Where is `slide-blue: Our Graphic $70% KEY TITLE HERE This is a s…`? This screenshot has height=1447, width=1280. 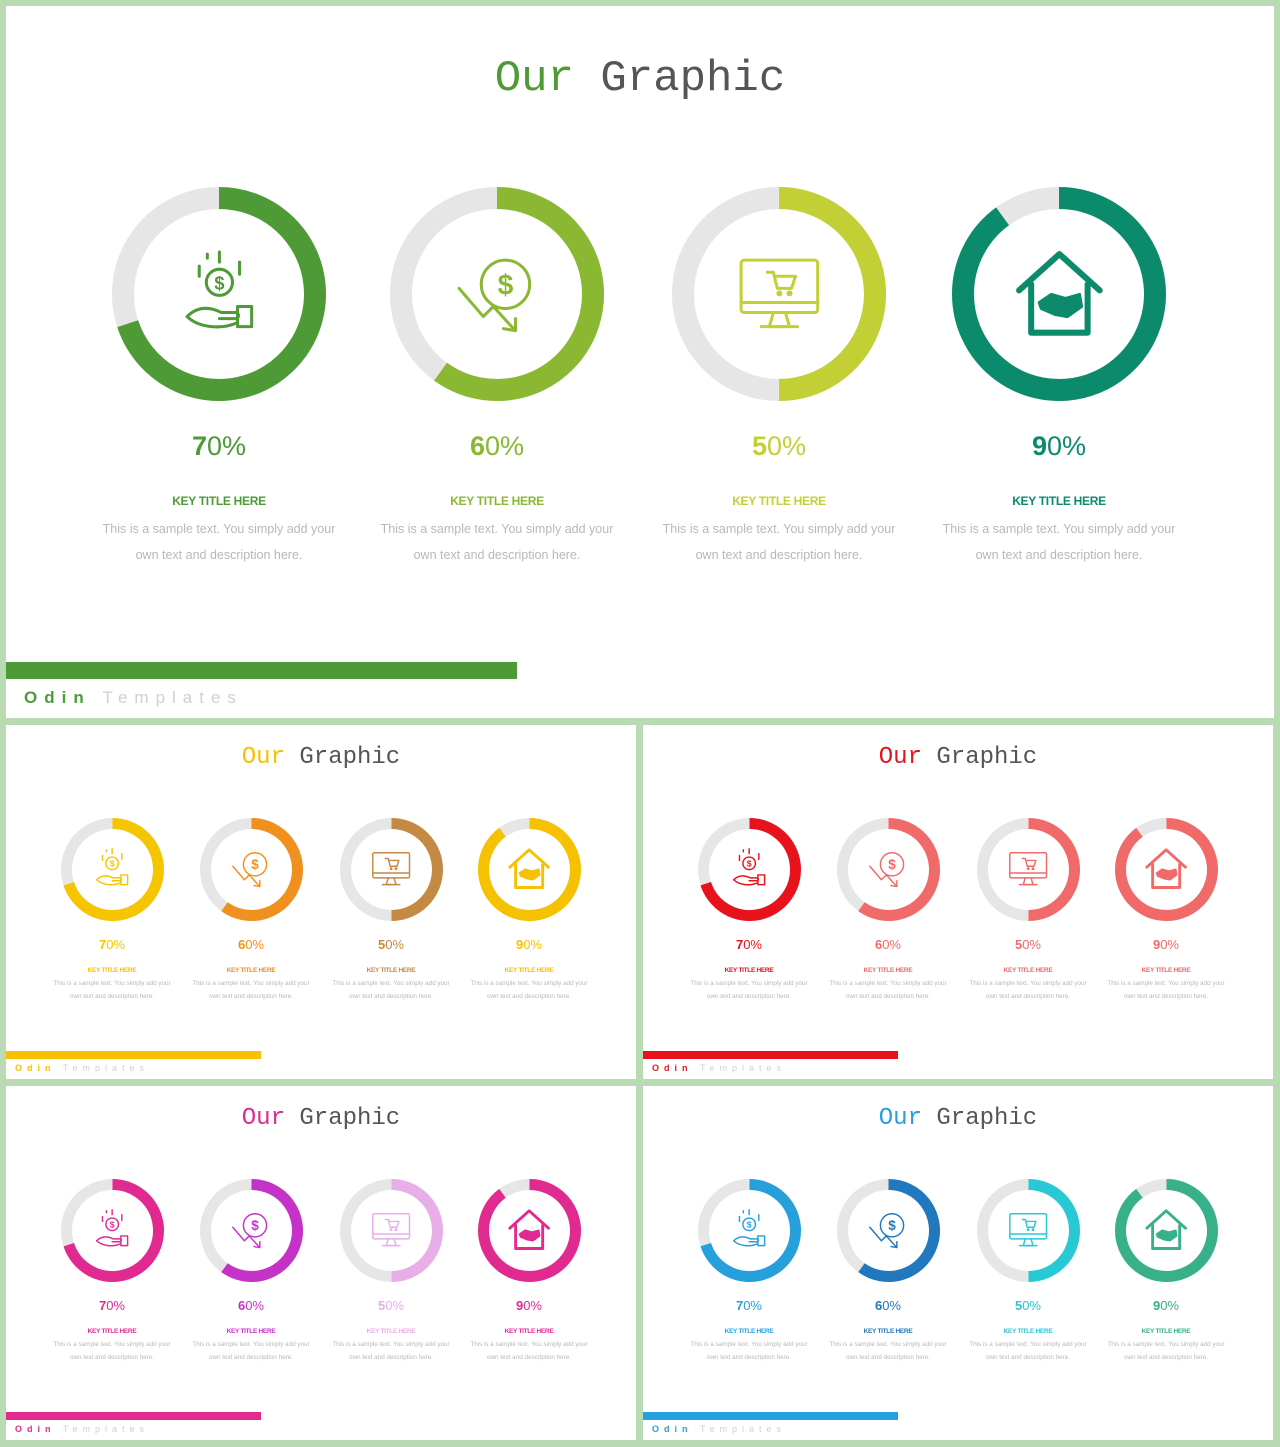 slide-blue: Our Graphic $70% KEY TITLE HERE This is a s… is located at coordinates (958, 1263).